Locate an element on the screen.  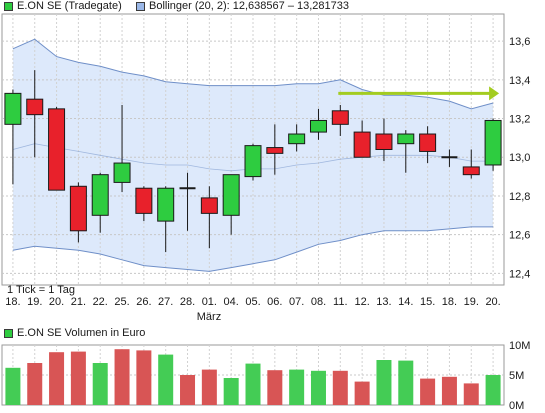
month-label: März is located at coordinates (209, 317).